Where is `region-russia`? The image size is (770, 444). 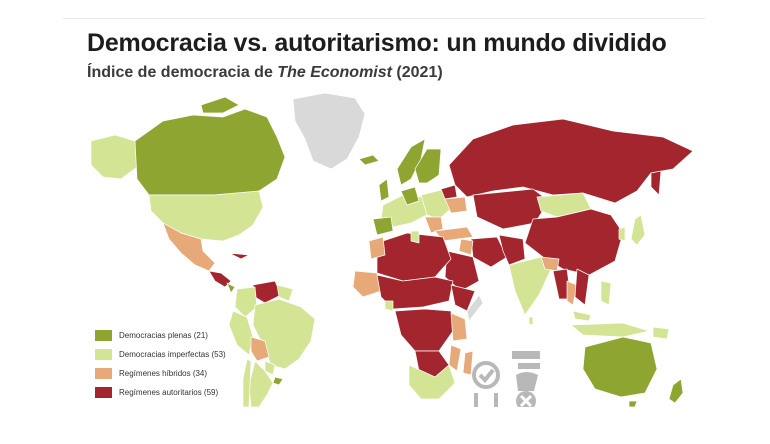
region-russia is located at coordinates (571, 161).